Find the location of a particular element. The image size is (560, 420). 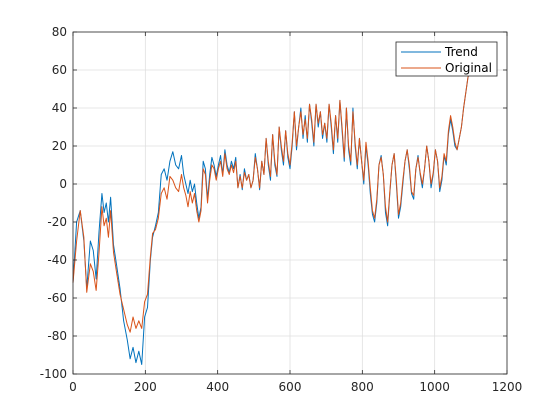

y-tick-label: 20 is located at coordinates (59, 146).